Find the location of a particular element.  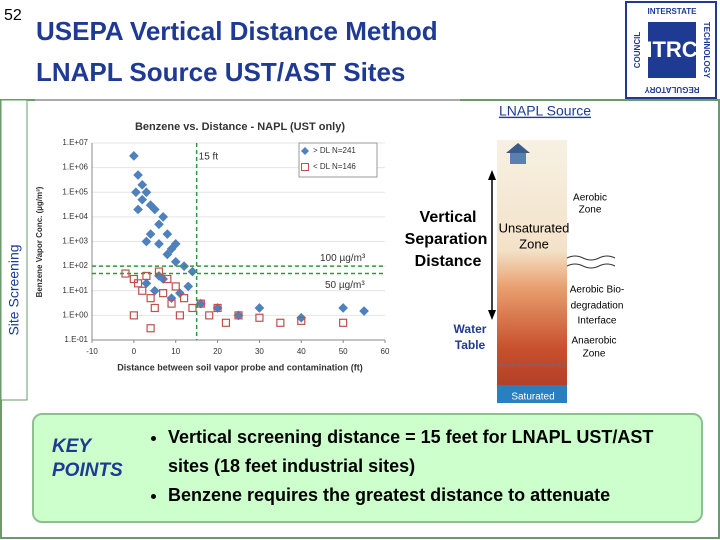

vertical-label: Vertical is located at coordinates (448, 217).